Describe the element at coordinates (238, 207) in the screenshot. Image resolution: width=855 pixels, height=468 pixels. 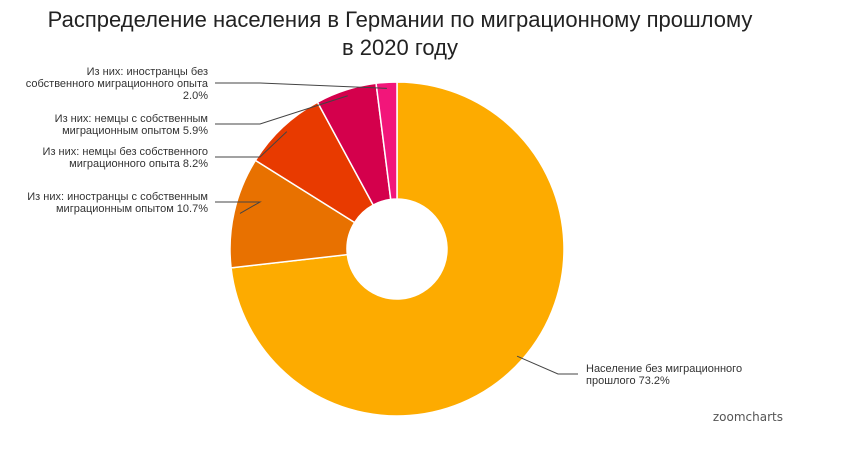
I see `leader-line-foreign-with-experience` at that location.